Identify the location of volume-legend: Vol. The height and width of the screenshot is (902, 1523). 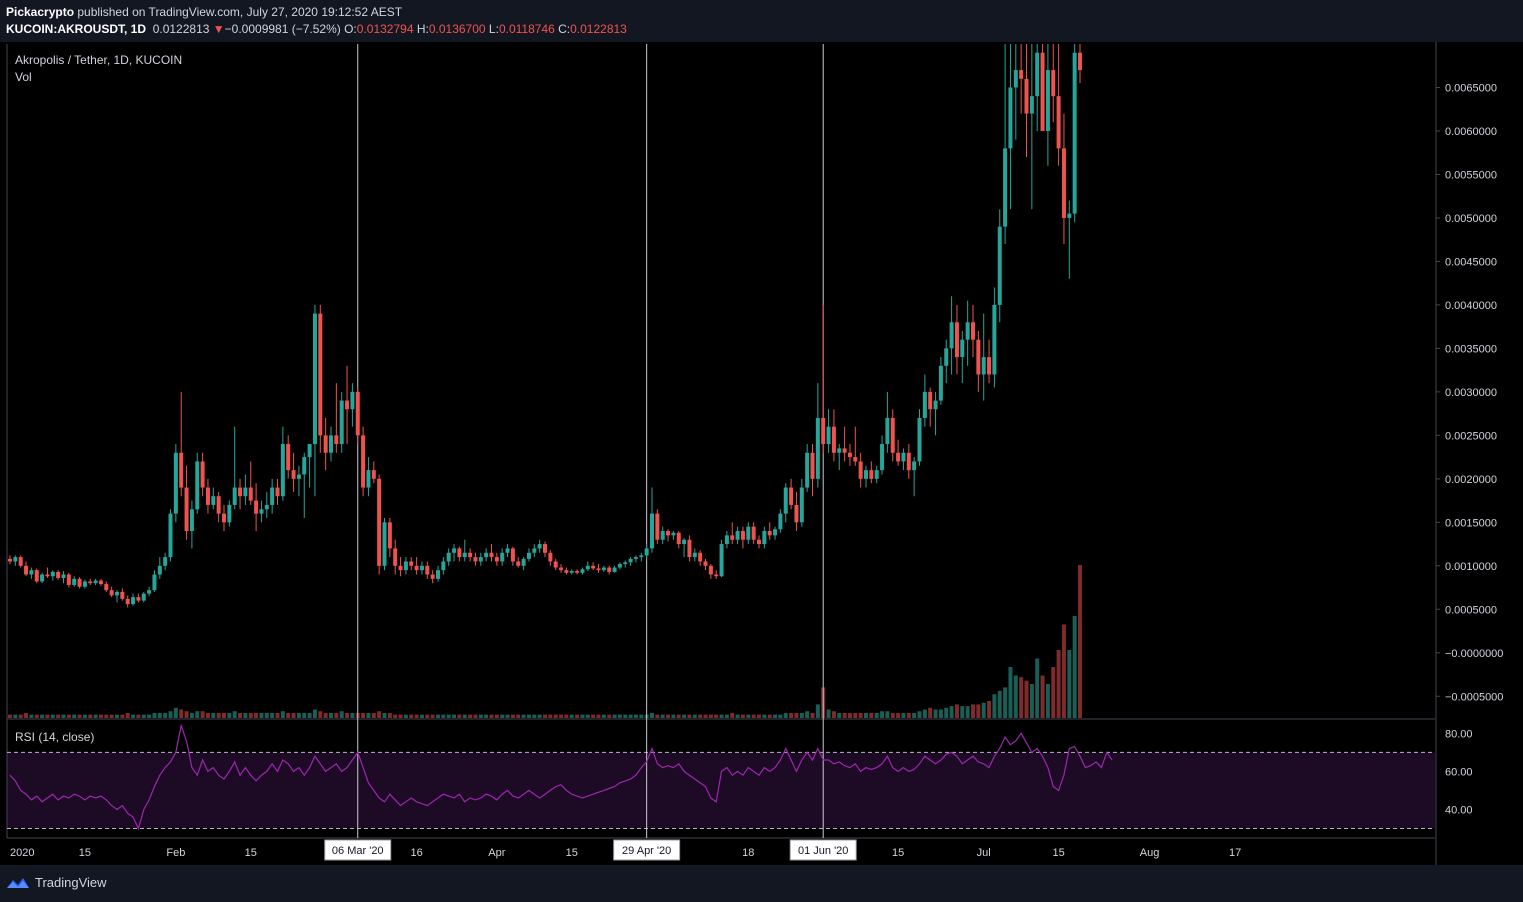
(23, 77).